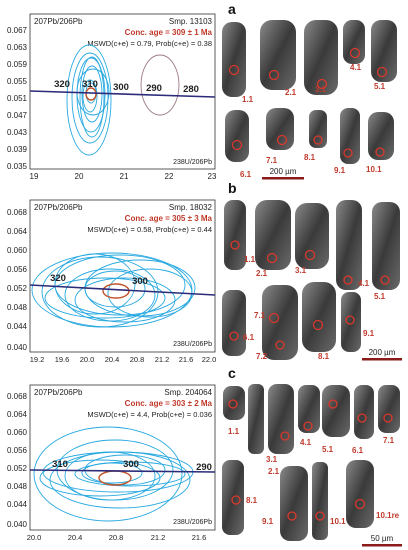 Image resolution: width=408 pixels, height=550 pixels. Describe the element at coordinates (191, 89) in the screenshot. I see `concordia-tick-label: 280` at that location.